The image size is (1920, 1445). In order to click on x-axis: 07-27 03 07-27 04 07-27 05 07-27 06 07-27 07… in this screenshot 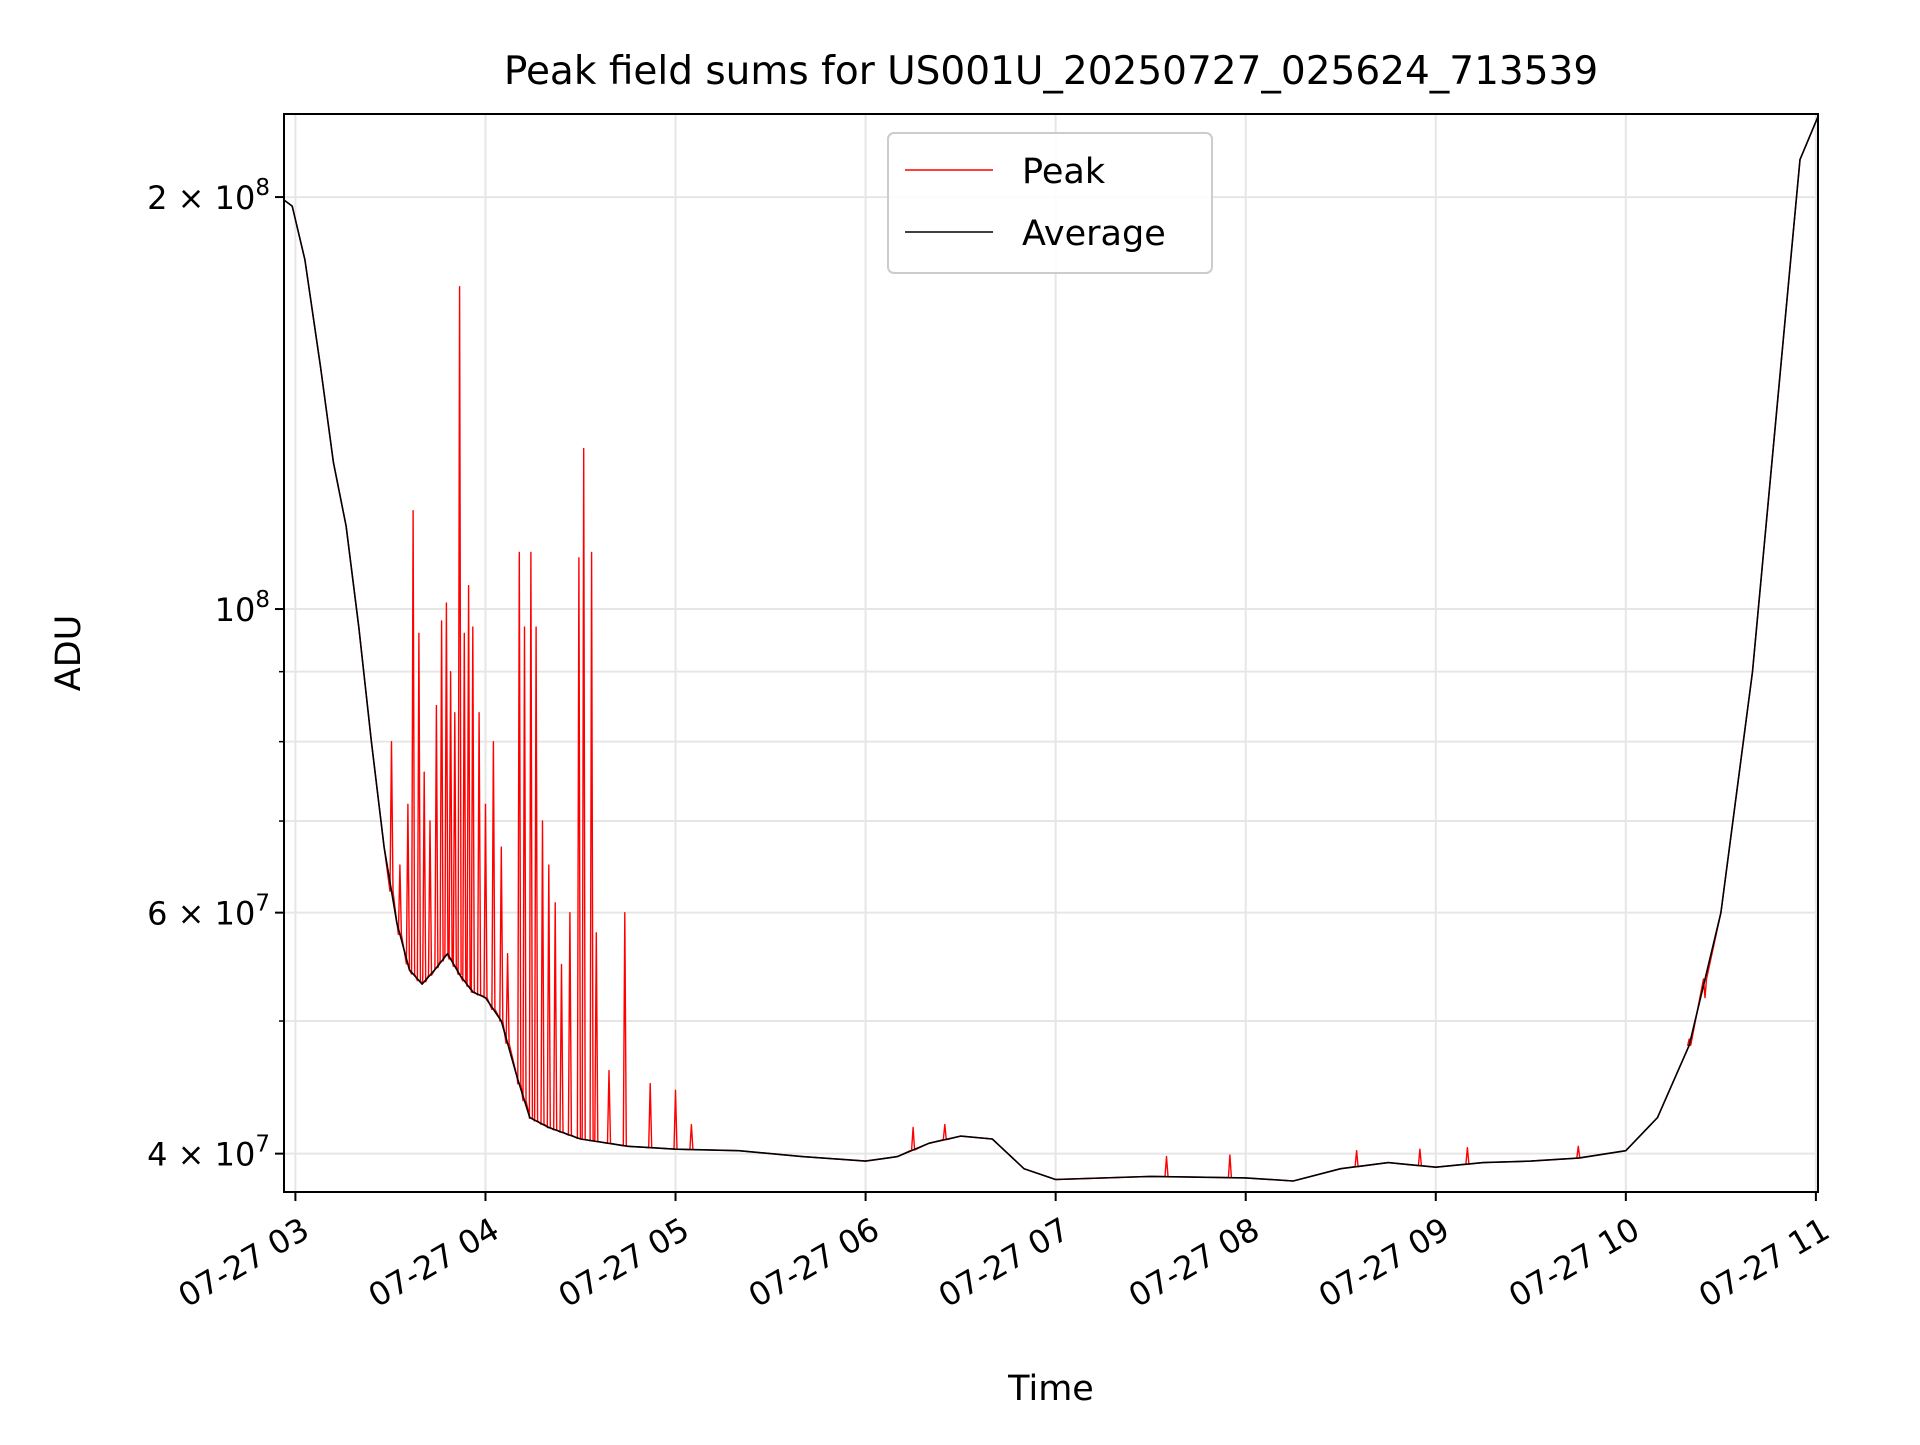, I will do `click(1004, 1253)`.